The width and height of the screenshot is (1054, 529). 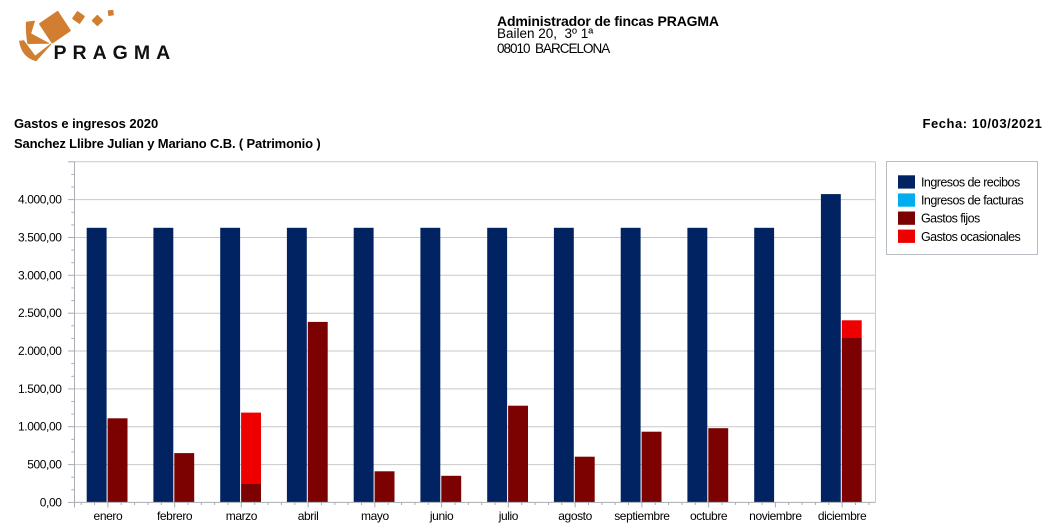 What do you see at coordinates (642, 516) in the screenshot?
I see `svg-text: septiembre` at bounding box center [642, 516].